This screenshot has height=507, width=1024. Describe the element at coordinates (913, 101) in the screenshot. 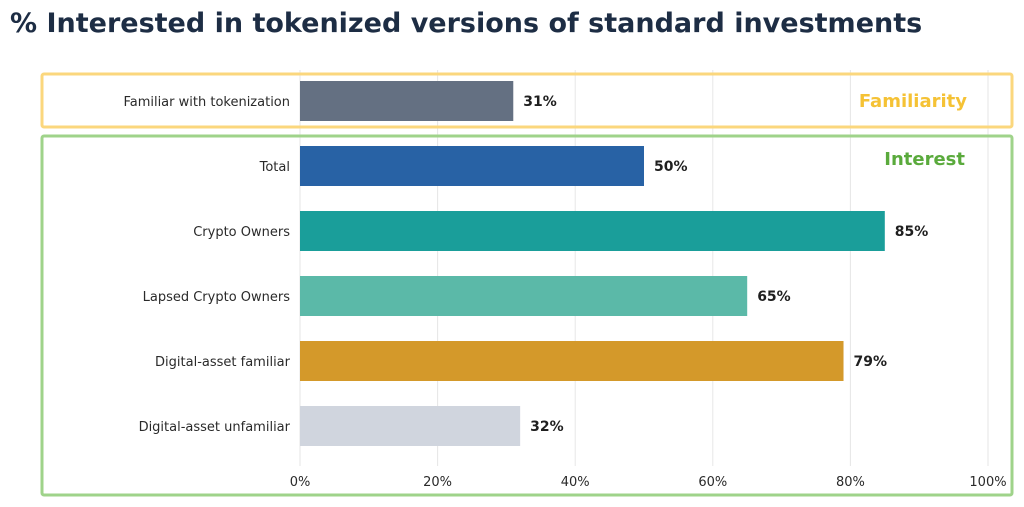

I see `group-label: Familiarity` at that location.